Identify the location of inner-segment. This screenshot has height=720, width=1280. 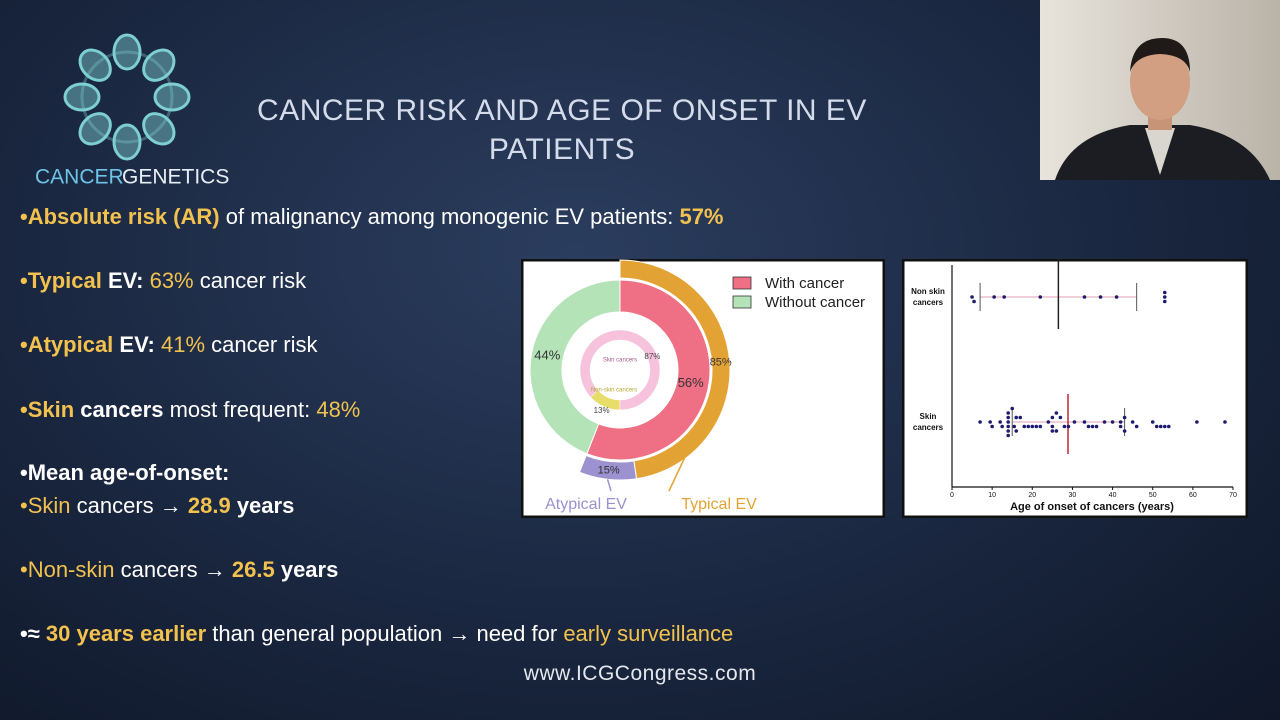
(620, 370).